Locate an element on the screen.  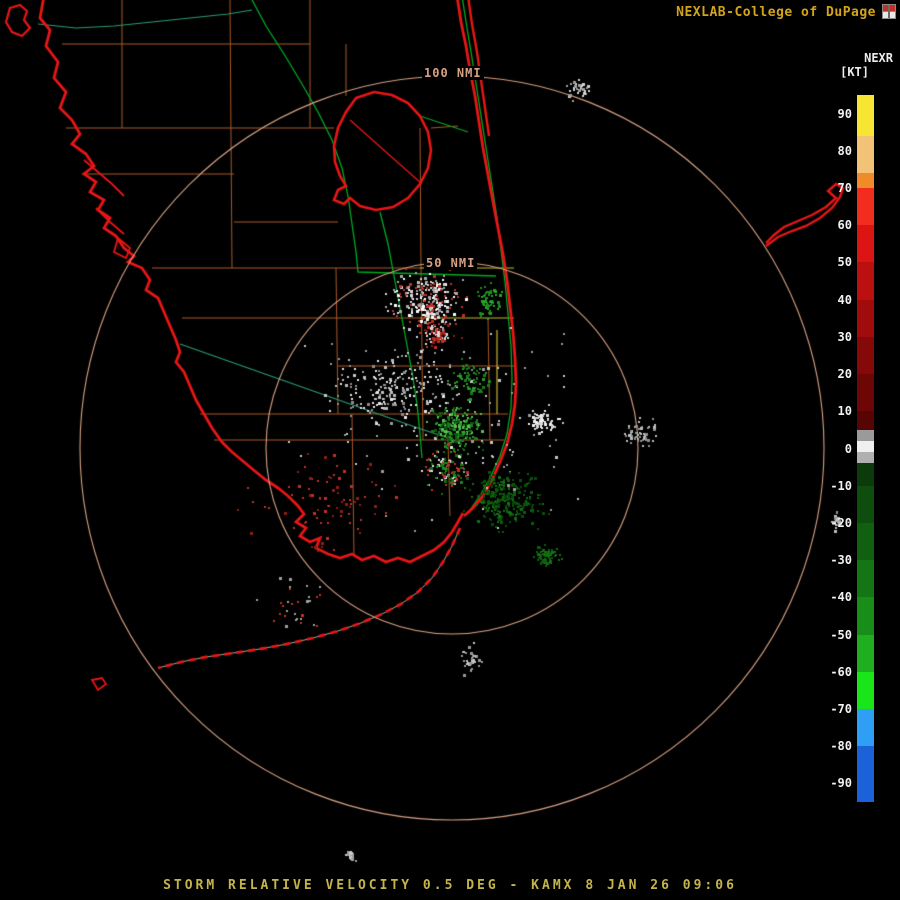
range-ring-label-50nmi: 50 NMI is located at coordinates (451, 263).